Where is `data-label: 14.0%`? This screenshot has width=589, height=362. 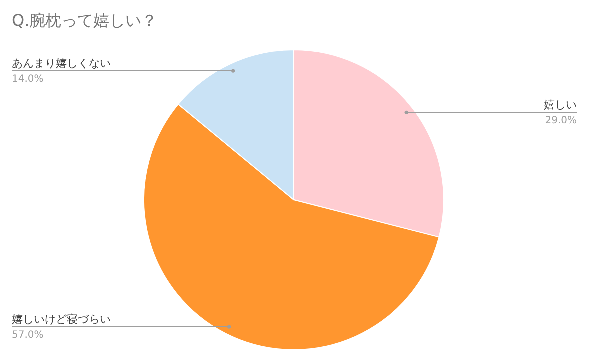 data-label: 14.0% is located at coordinates (28, 80).